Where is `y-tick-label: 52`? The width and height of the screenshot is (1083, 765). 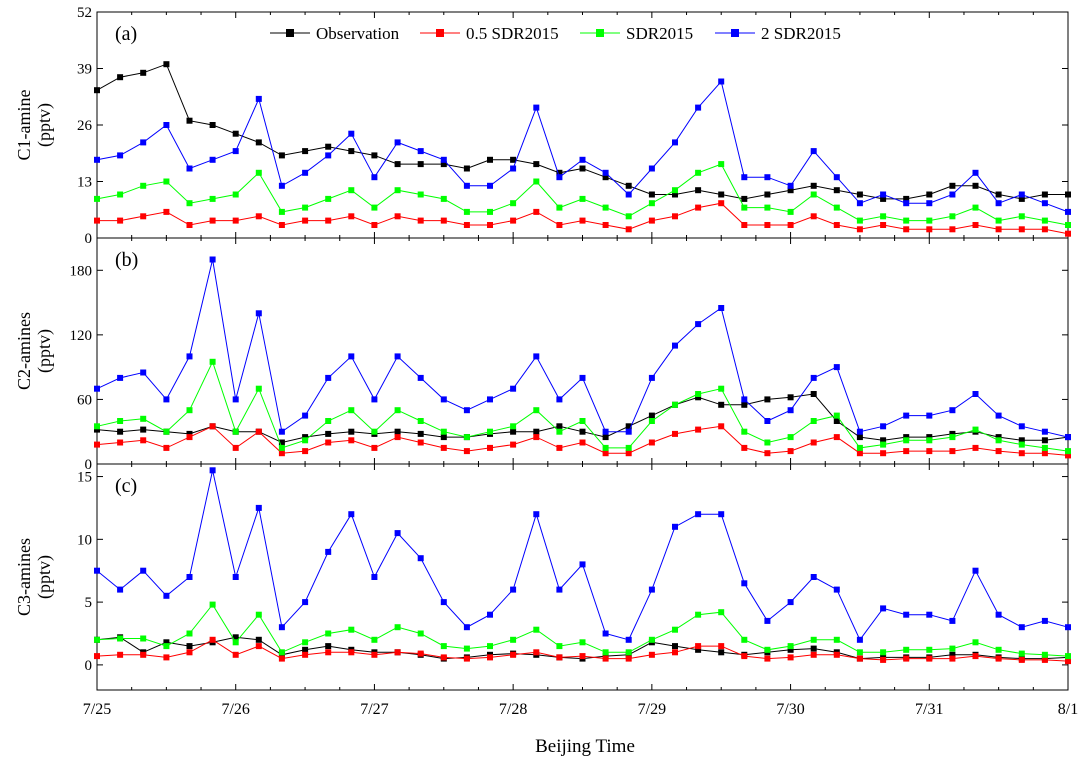 y-tick-label: 52 is located at coordinates (84, 13).